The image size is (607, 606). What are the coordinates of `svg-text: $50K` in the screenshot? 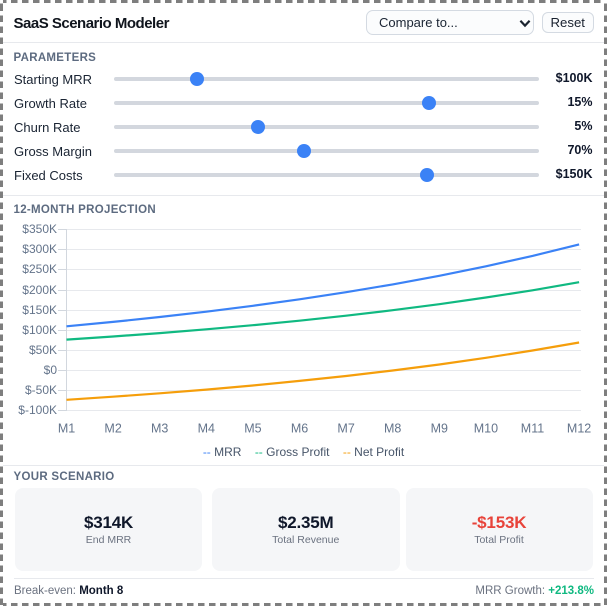 It's located at (43, 350).